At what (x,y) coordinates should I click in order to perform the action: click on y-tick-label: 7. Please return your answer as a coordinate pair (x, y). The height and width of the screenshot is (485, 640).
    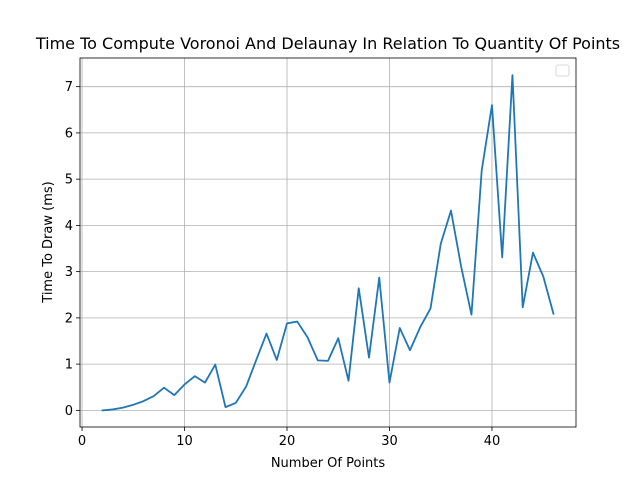
    Looking at the image, I should click on (69, 87).